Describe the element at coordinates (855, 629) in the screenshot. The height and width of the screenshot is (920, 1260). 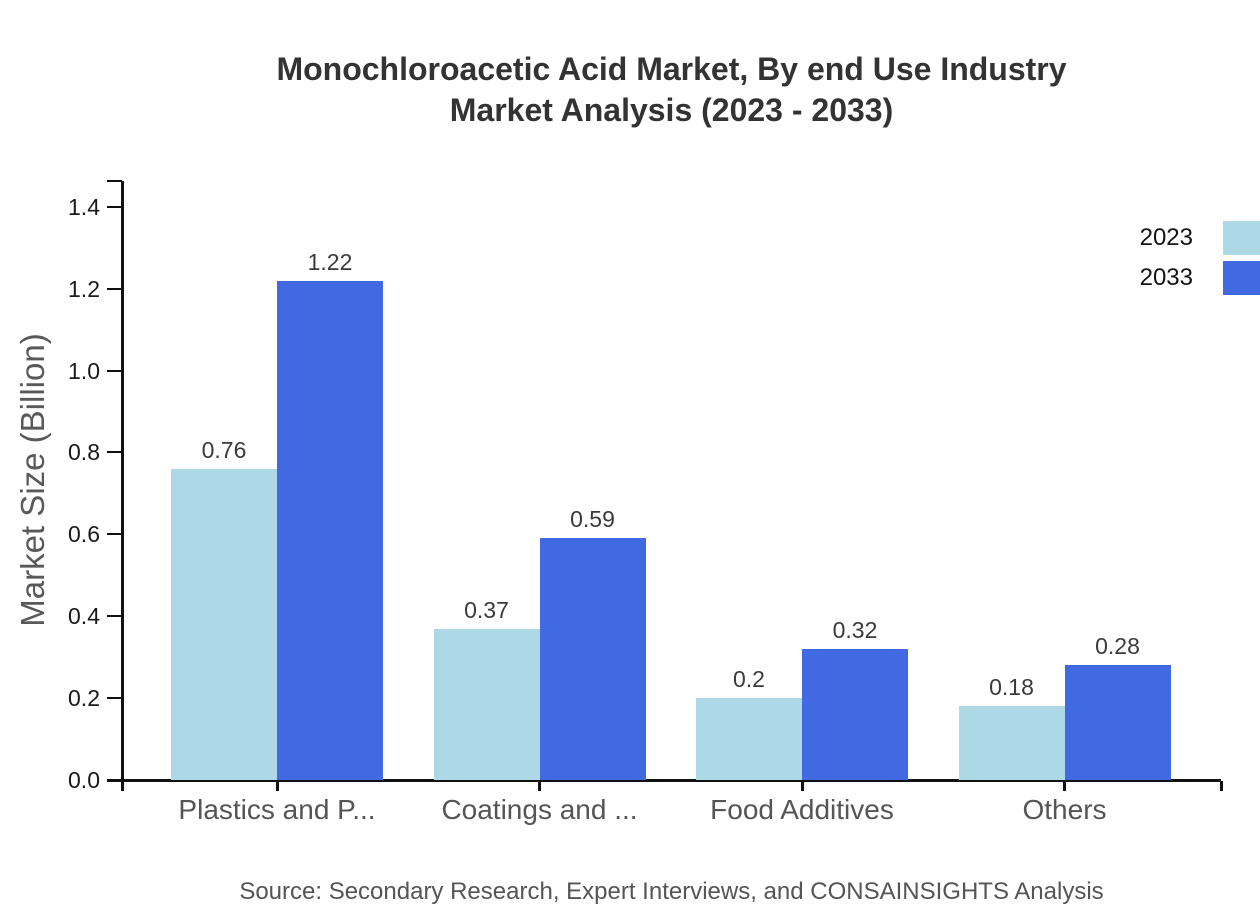
I see `bar-value-label: 0.32` at that location.